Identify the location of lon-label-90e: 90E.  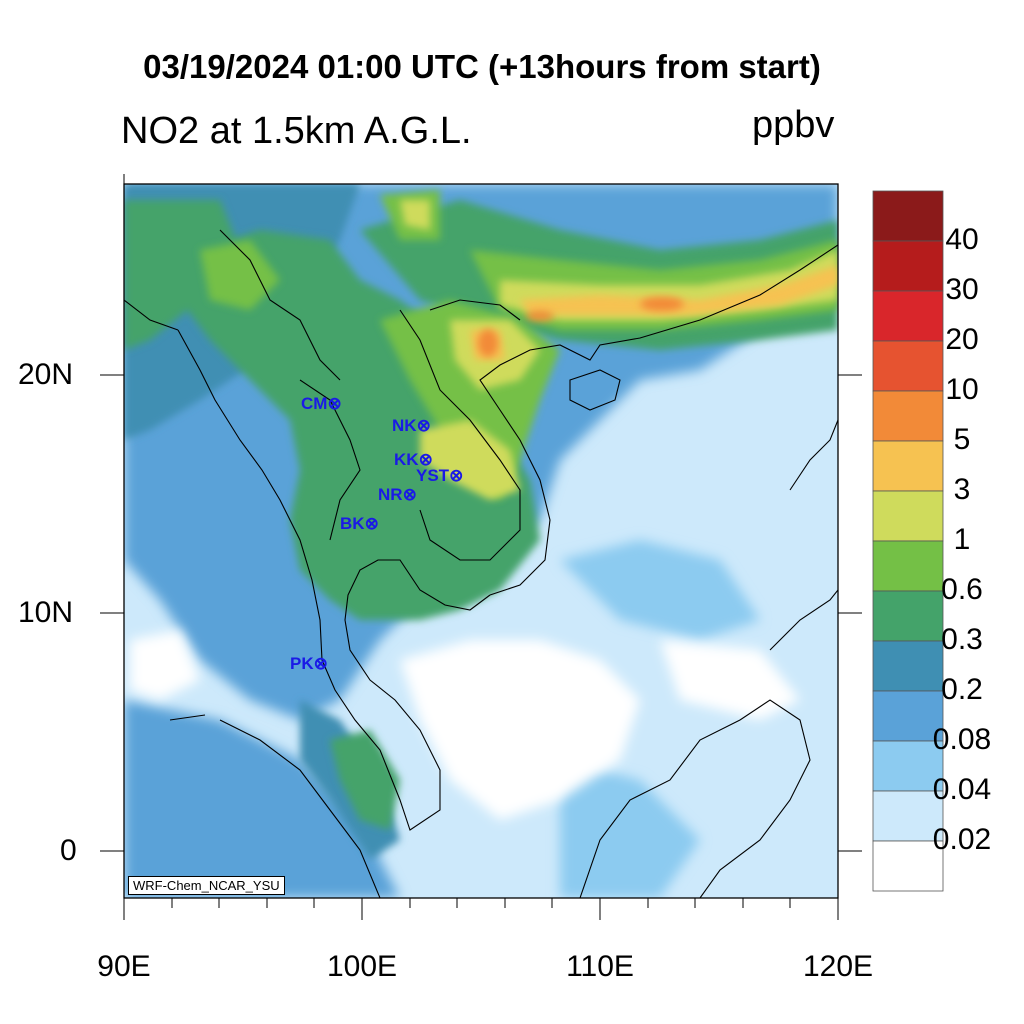
(124, 966).